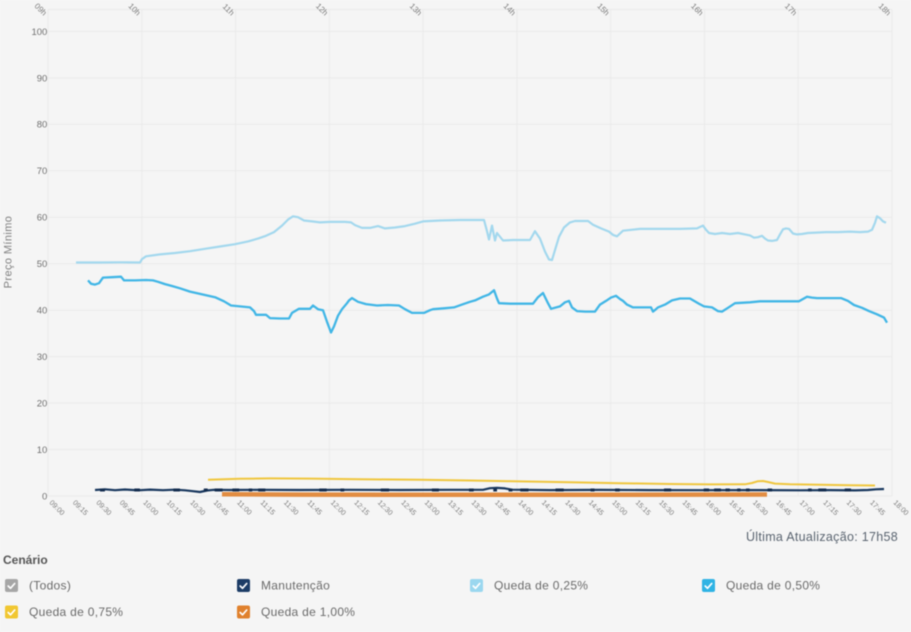 This screenshot has height=632, width=911. What do you see at coordinates (42, 78) in the screenshot?
I see `svg-text: 90` at bounding box center [42, 78].